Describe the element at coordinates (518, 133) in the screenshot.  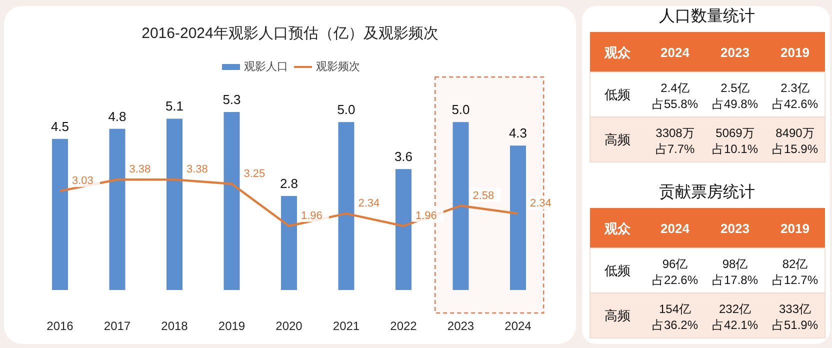
I see `data-label: 4.3` at that location.